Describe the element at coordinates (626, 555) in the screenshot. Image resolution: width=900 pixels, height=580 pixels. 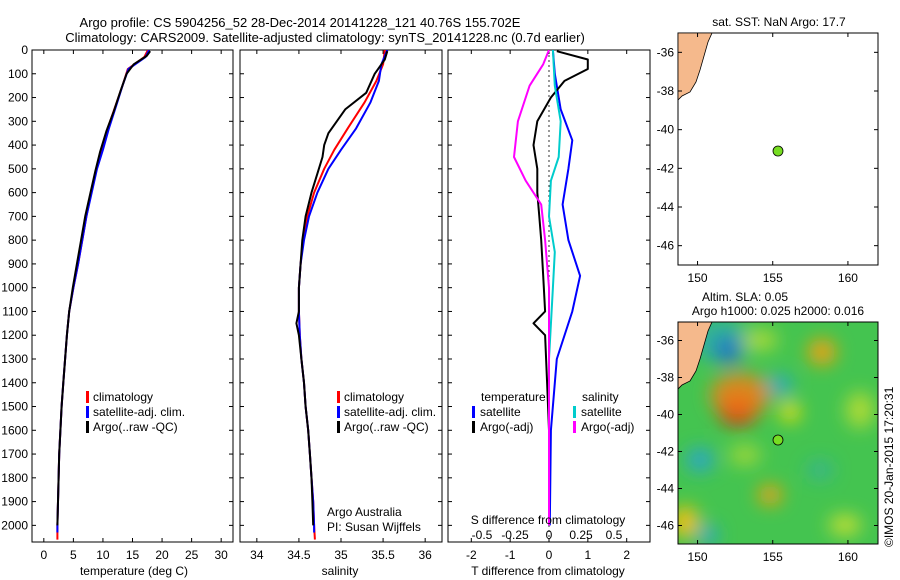
I see `x-tick-label: 2` at that location.